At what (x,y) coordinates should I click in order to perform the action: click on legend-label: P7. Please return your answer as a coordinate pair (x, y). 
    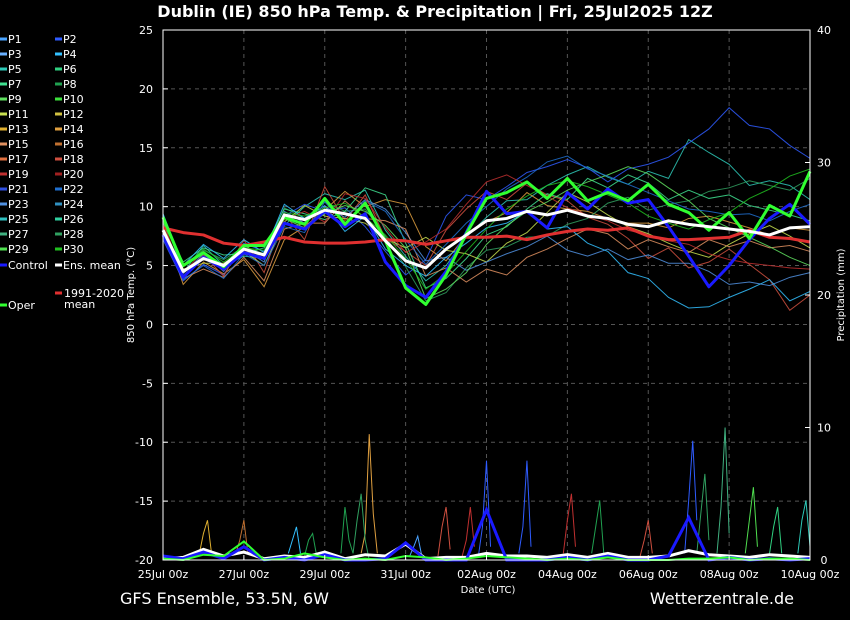
    Looking at the image, I should click on (15, 84).